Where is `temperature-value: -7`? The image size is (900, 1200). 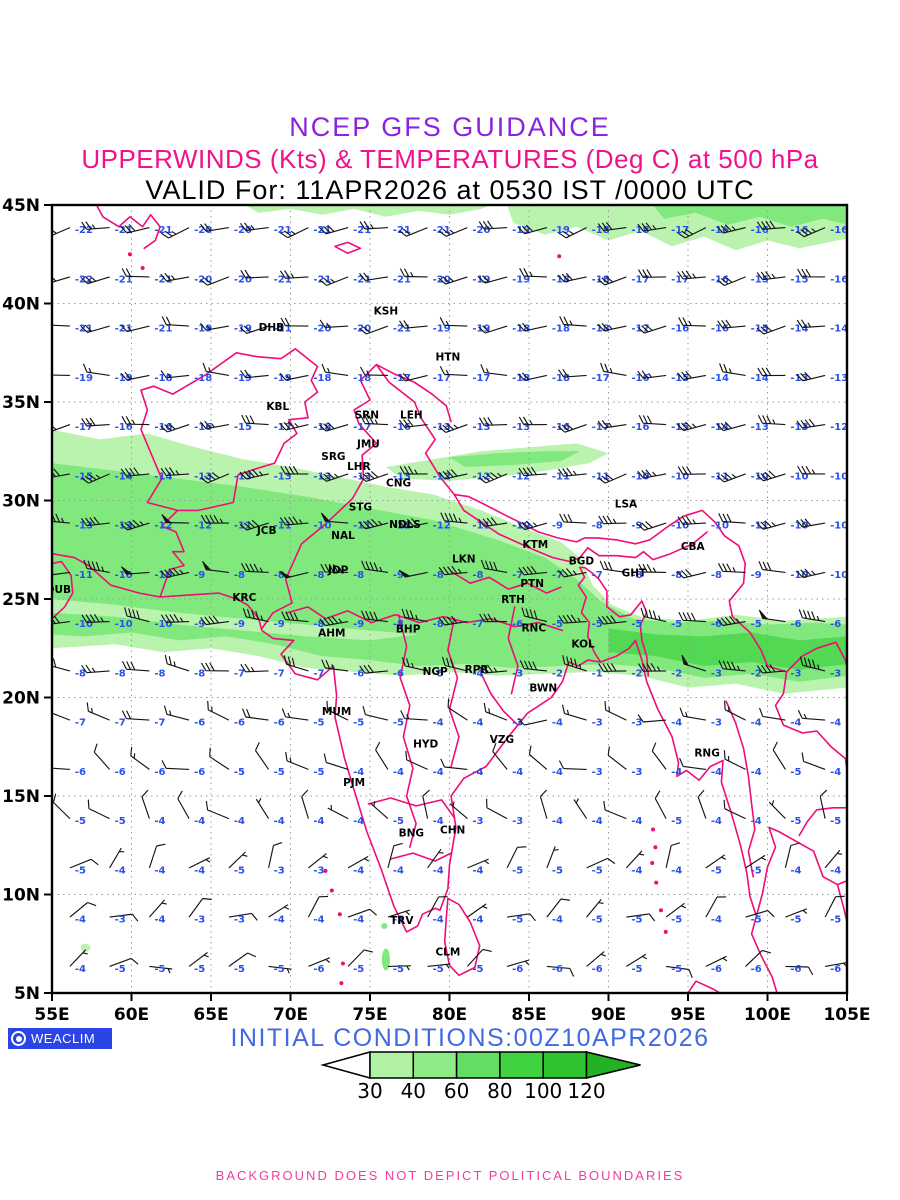
temperature-value: -7 is located at coordinates (517, 575).